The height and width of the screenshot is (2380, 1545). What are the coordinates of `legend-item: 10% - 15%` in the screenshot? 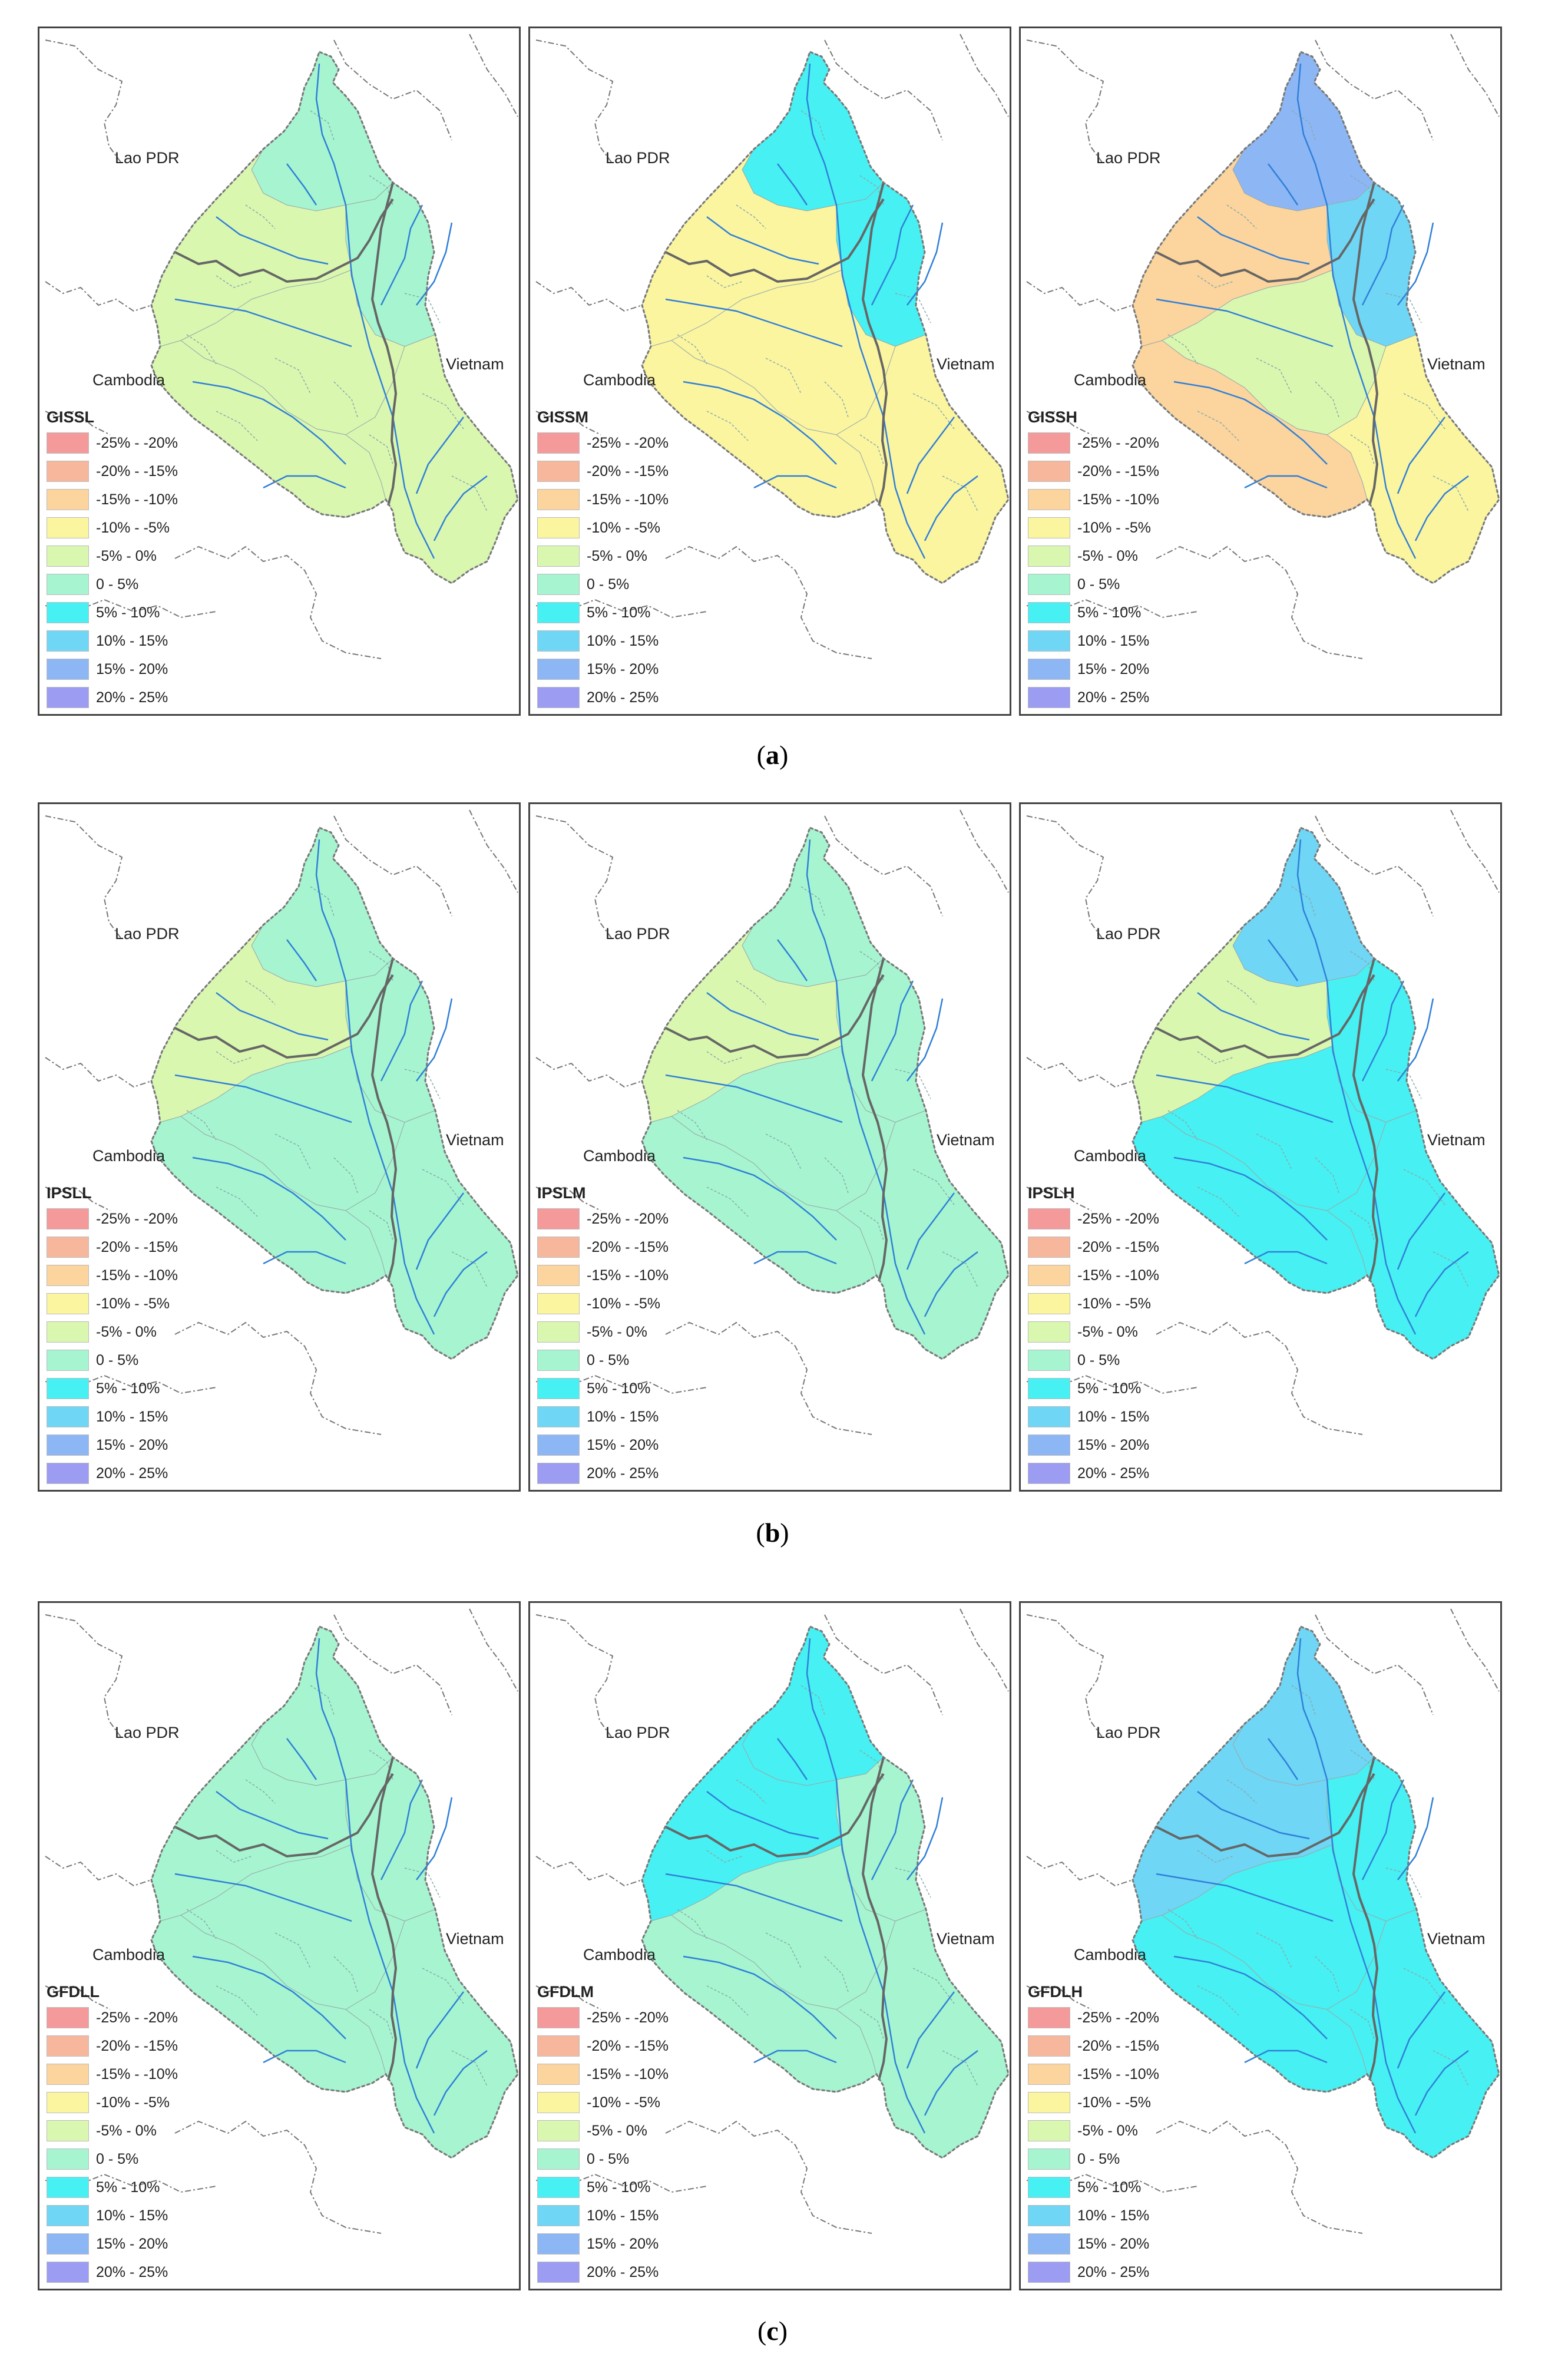 It's located at (1134, 1417).